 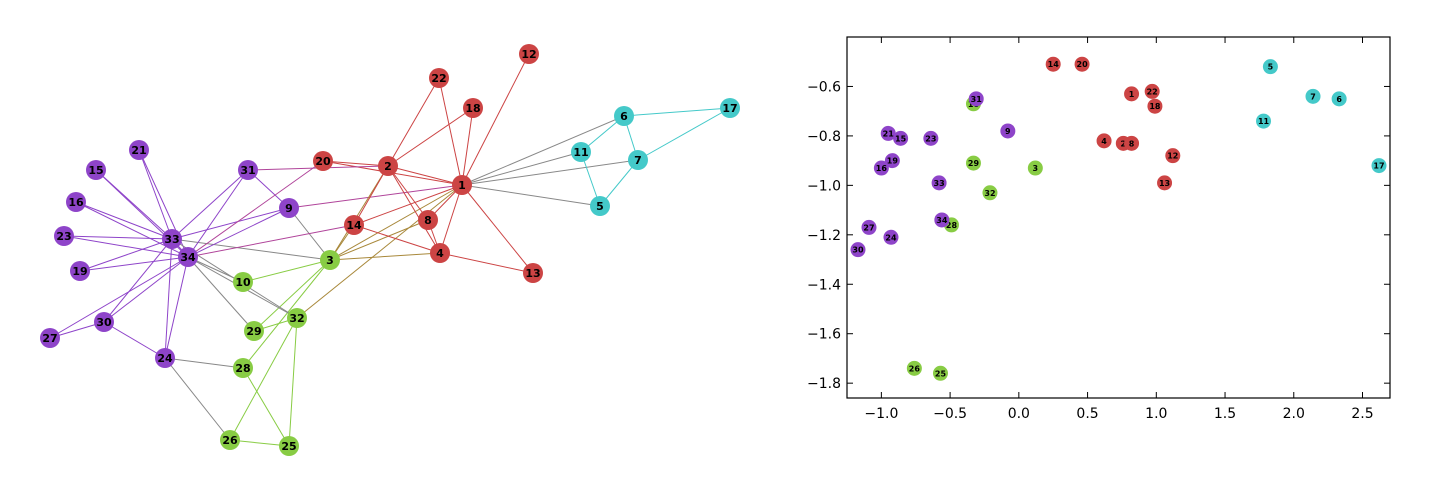 I want to click on scatter-point-label: 34, so click(x=942, y=220).